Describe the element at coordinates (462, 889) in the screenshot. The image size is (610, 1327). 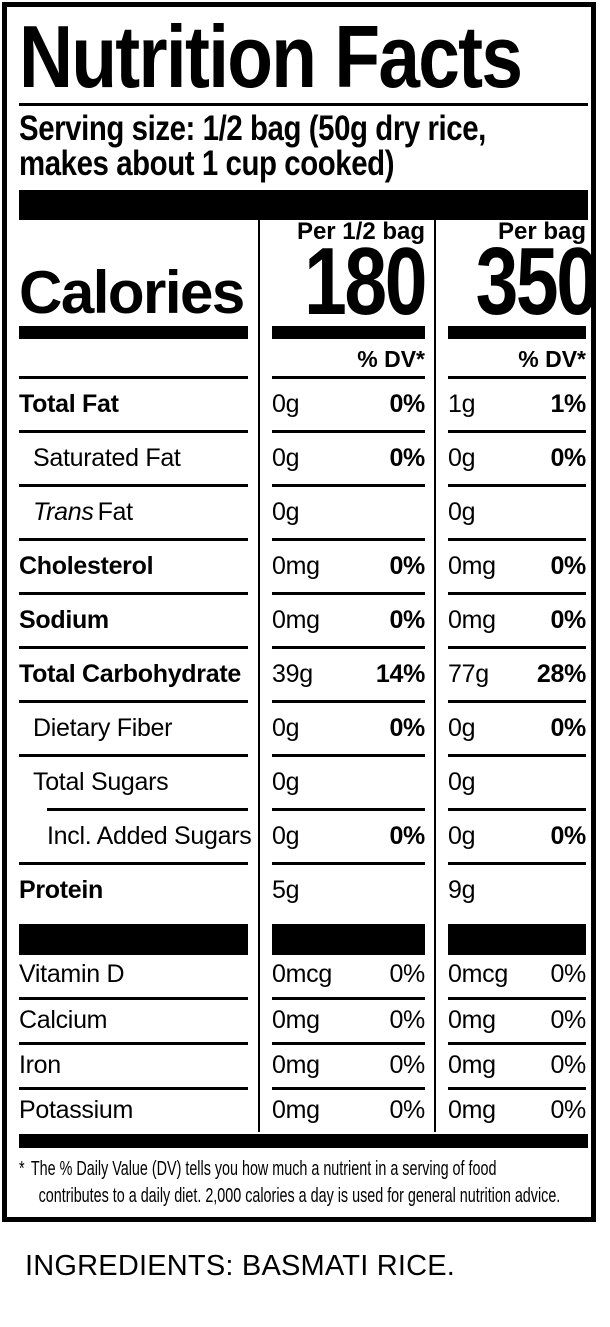
I see `amount-per-bag: 9g` at that location.